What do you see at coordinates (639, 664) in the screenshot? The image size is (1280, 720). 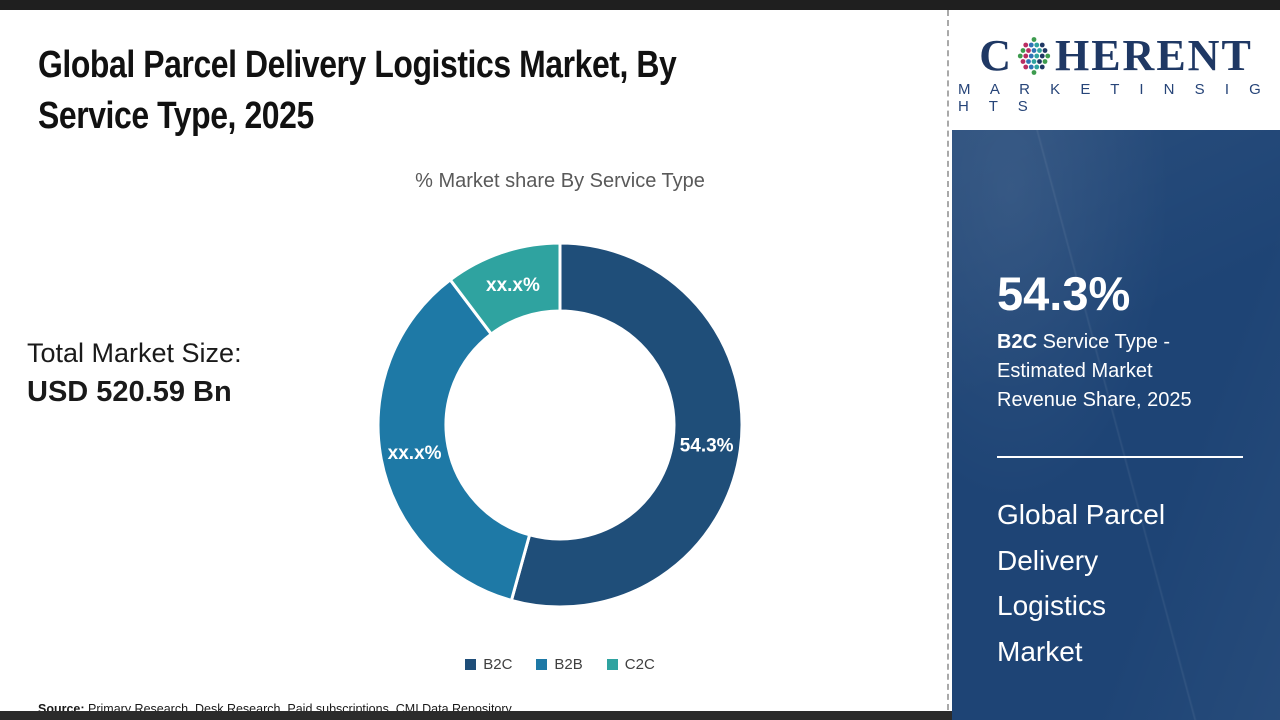 I see `legend-label-c2c: C2C` at bounding box center [639, 664].